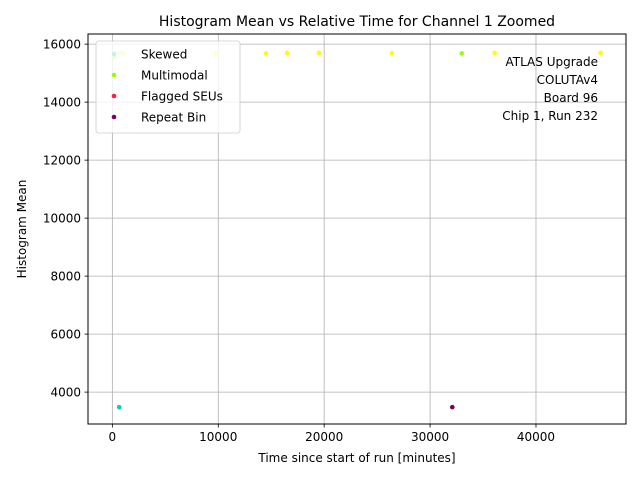 The height and width of the screenshot is (480, 640). I want to click on x-axis: 0 10000 20000 30000 40000, so click(332, 434).